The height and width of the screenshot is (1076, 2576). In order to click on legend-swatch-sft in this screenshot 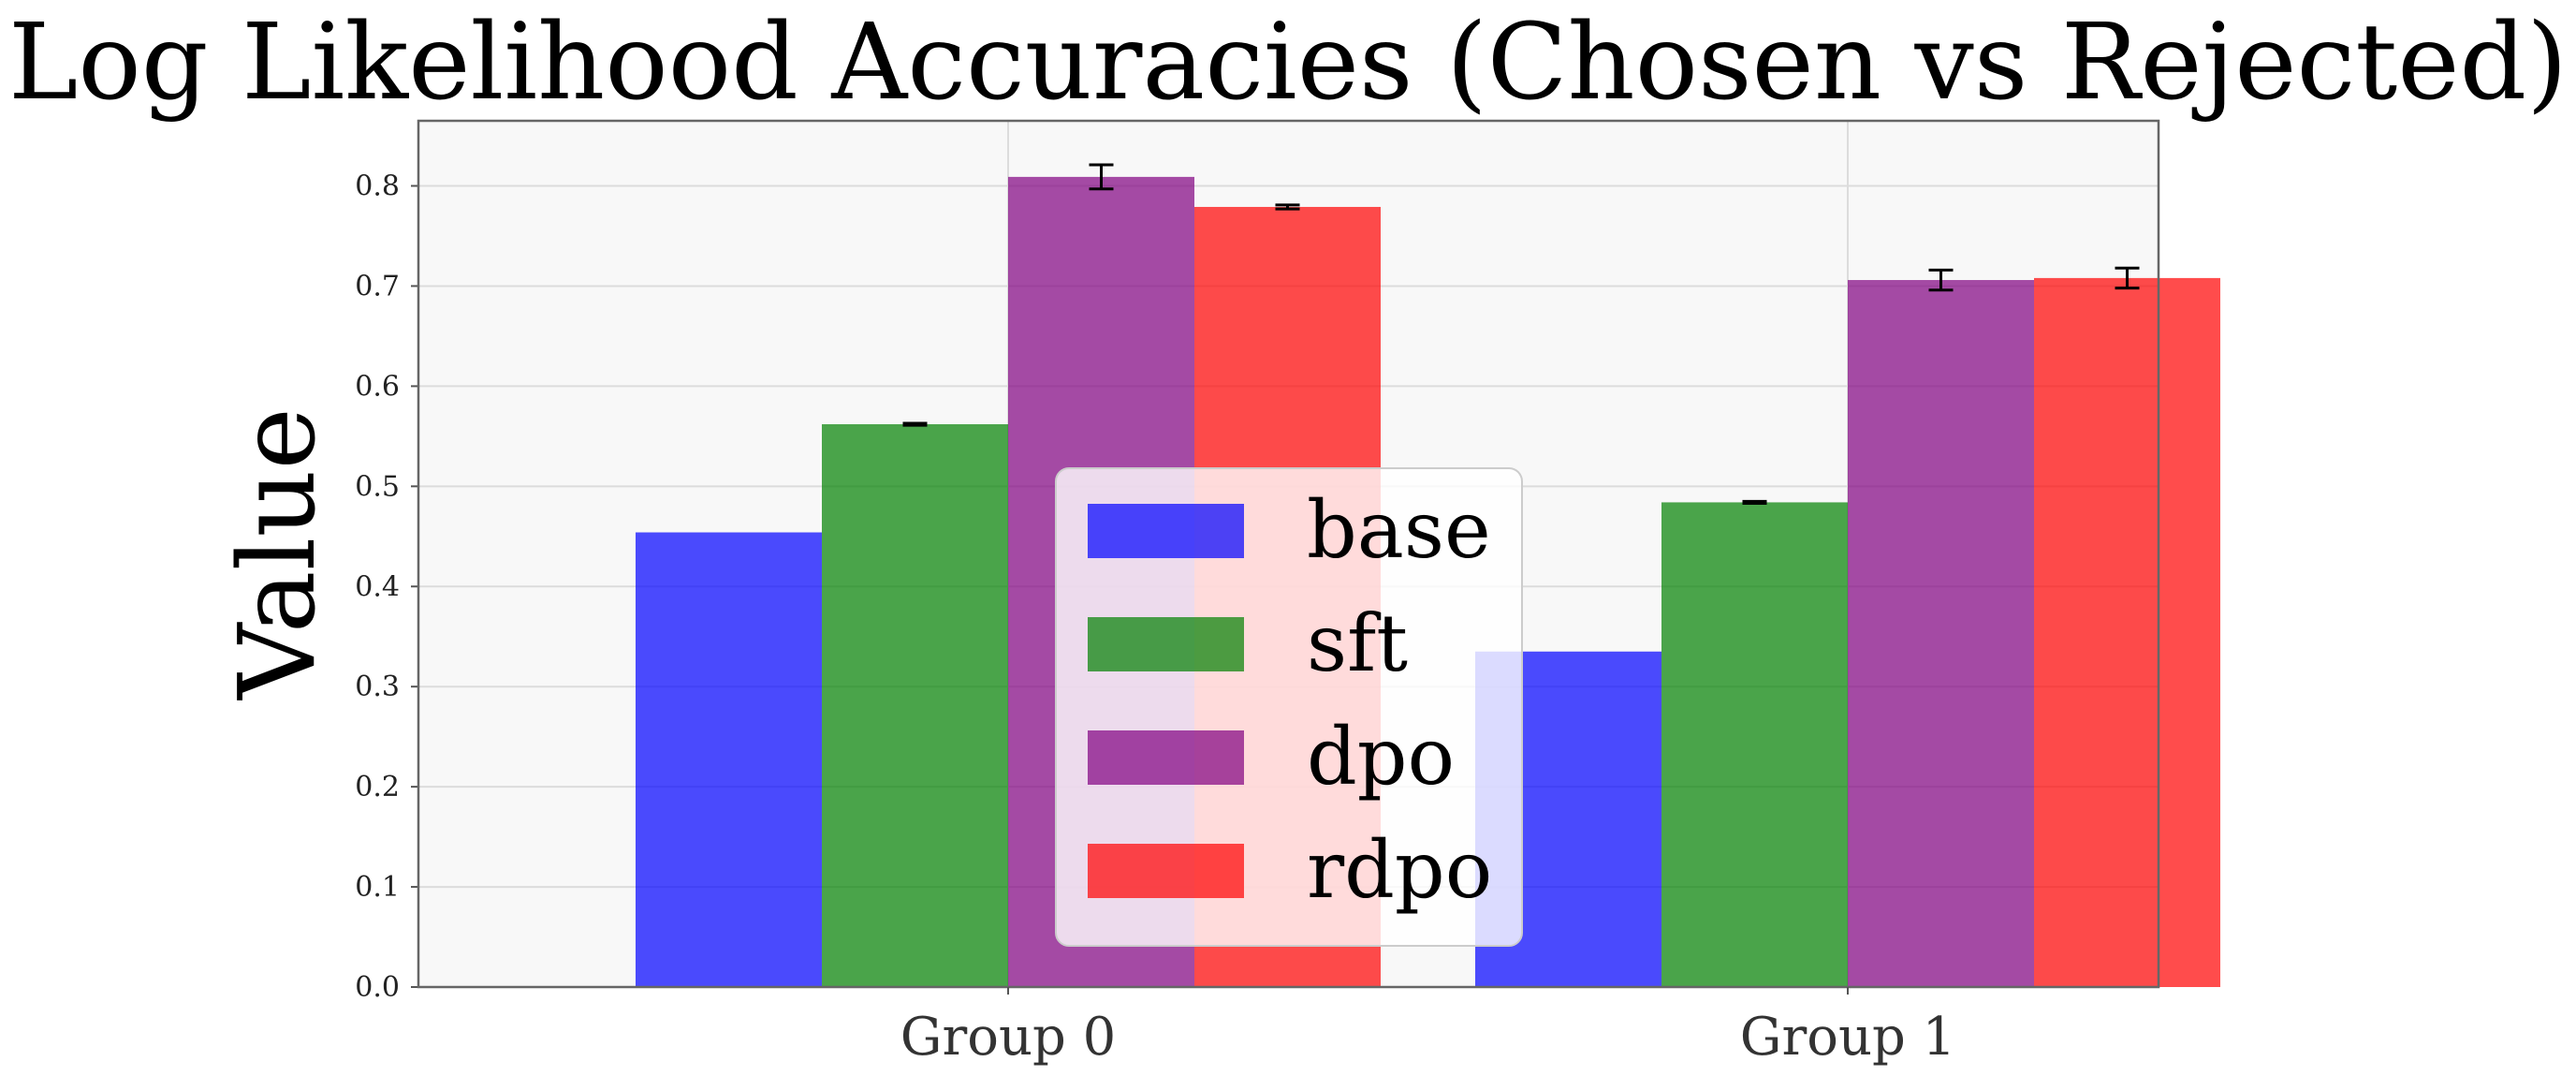, I will do `click(1166, 644)`.